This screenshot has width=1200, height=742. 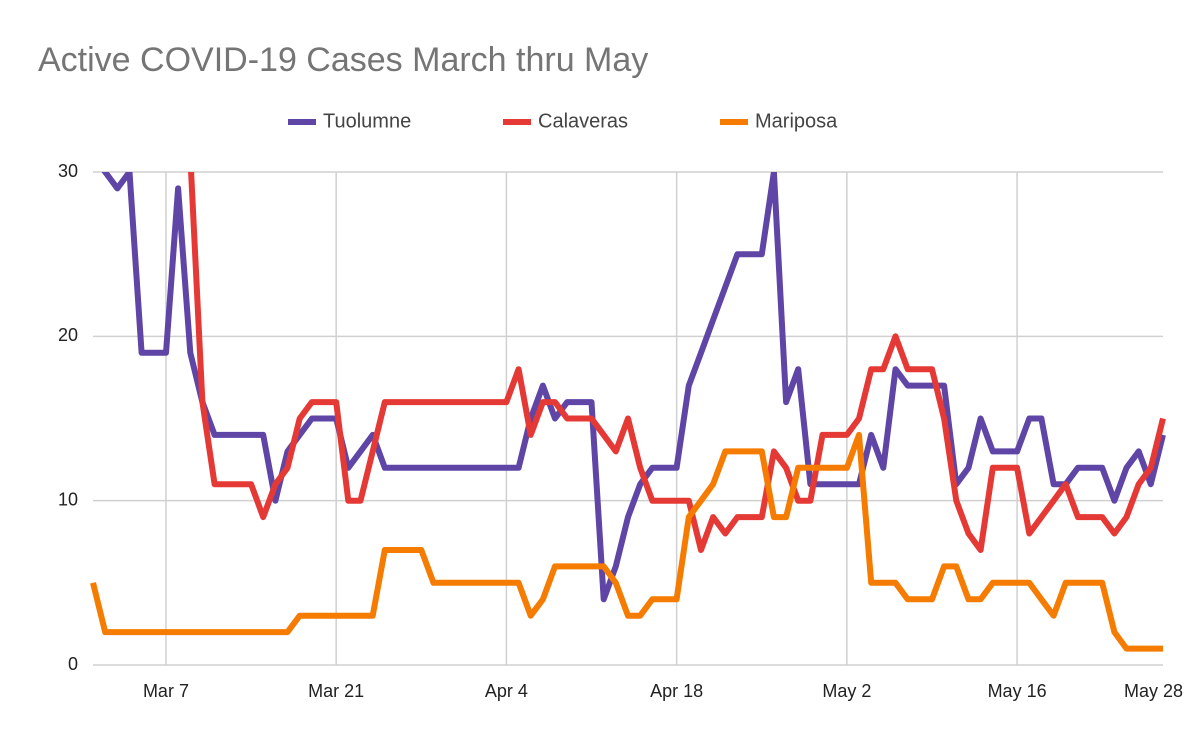 I want to click on x-tick-label: May 16, so click(x=1017, y=691).